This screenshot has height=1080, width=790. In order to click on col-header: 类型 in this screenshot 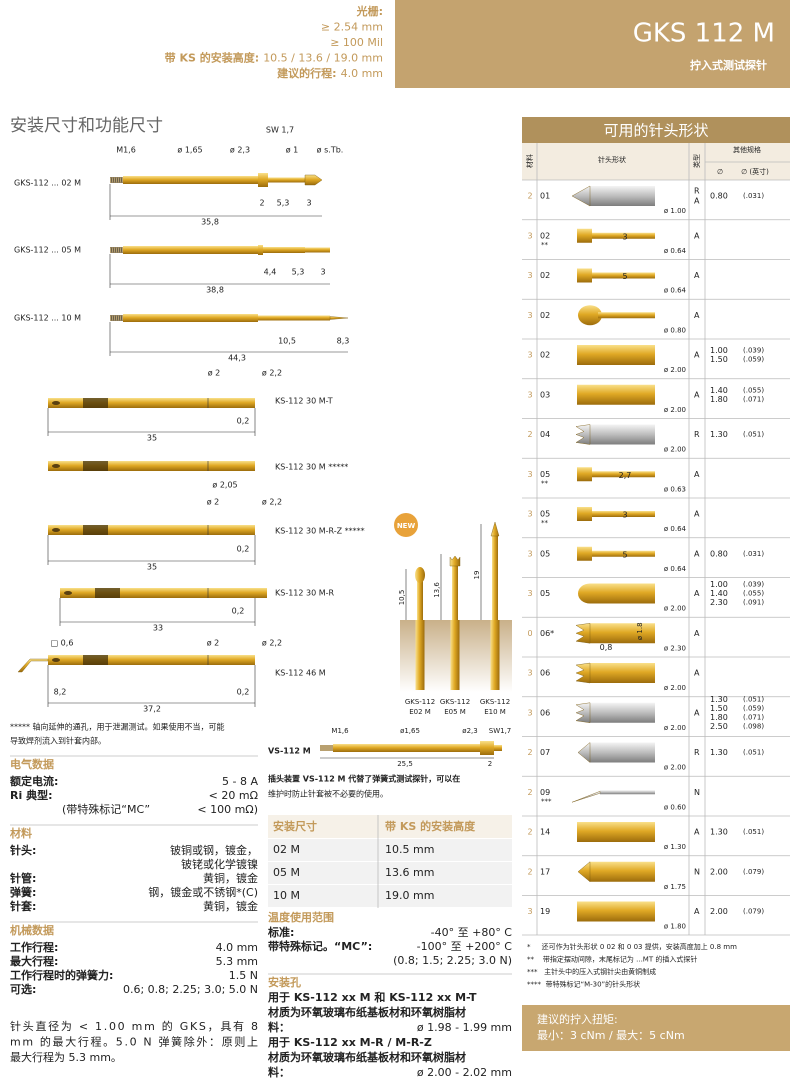, I will do `click(696, 161)`.